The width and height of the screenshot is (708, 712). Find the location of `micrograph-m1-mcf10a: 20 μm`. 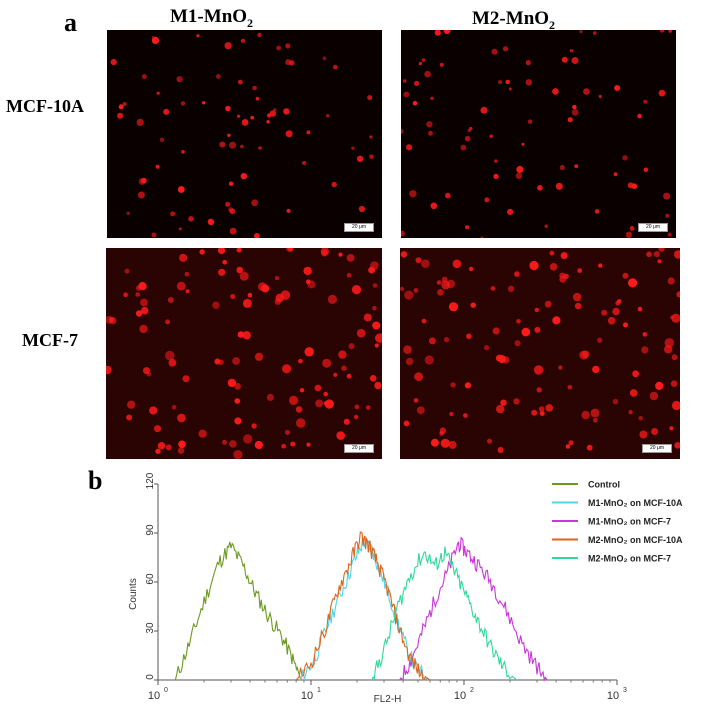

micrograph-m1-mcf10a: 20 μm is located at coordinates (244, 134).